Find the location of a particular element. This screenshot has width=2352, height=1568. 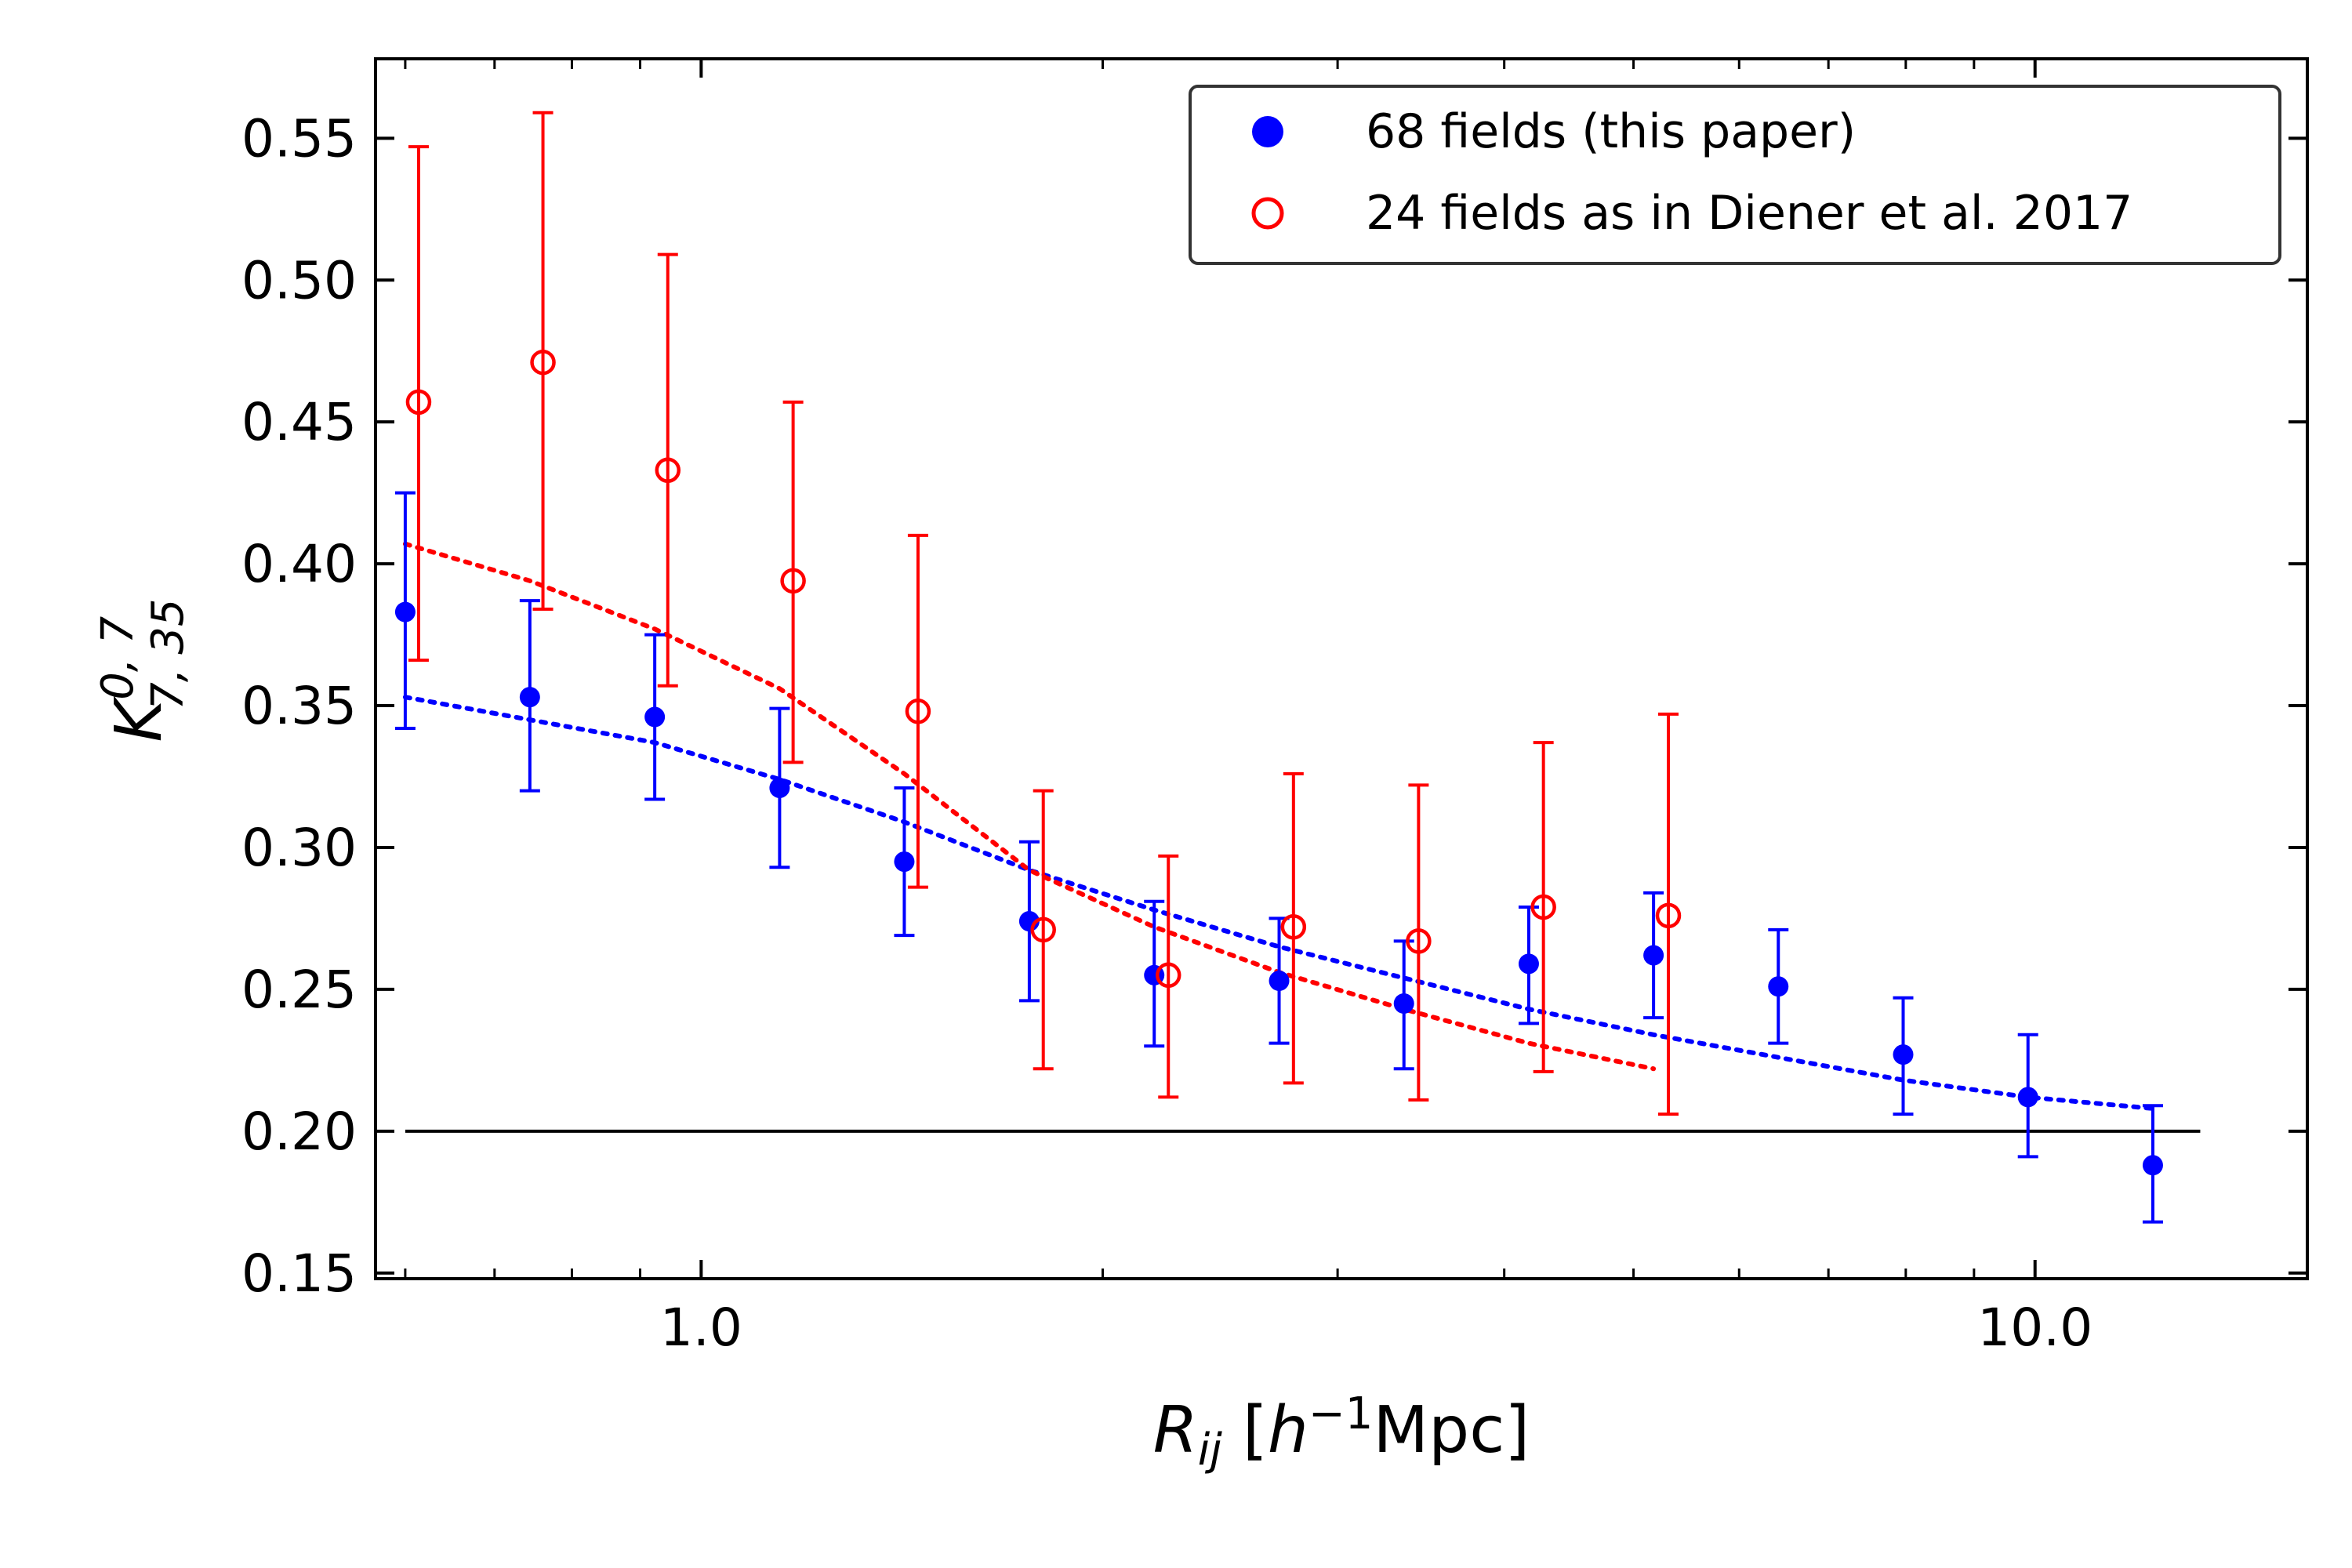

x-axis-title: Rij [h−1Mpc] is located at coordinates (1341, 1431).